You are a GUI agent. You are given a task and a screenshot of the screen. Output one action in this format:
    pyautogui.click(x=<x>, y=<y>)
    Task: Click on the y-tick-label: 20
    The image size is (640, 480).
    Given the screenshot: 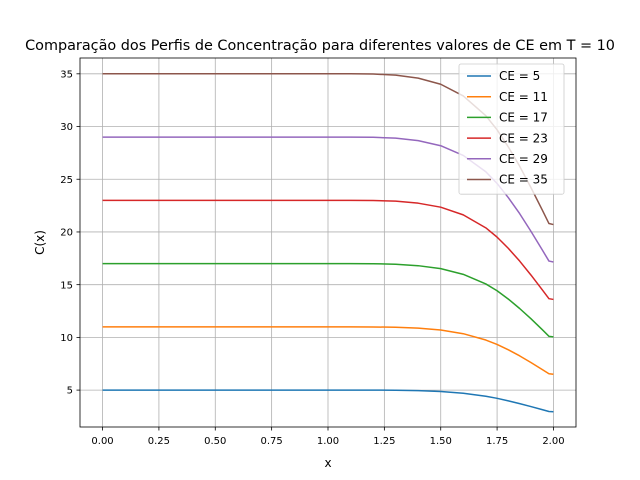 What is the action you would take?
    pyautogui.click(x=66, y=233)
    